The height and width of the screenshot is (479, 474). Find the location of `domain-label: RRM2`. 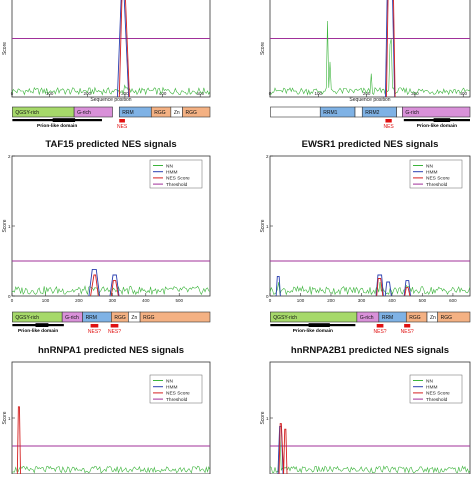

domain-label: RRM2 is located at coordinates (372, 113).